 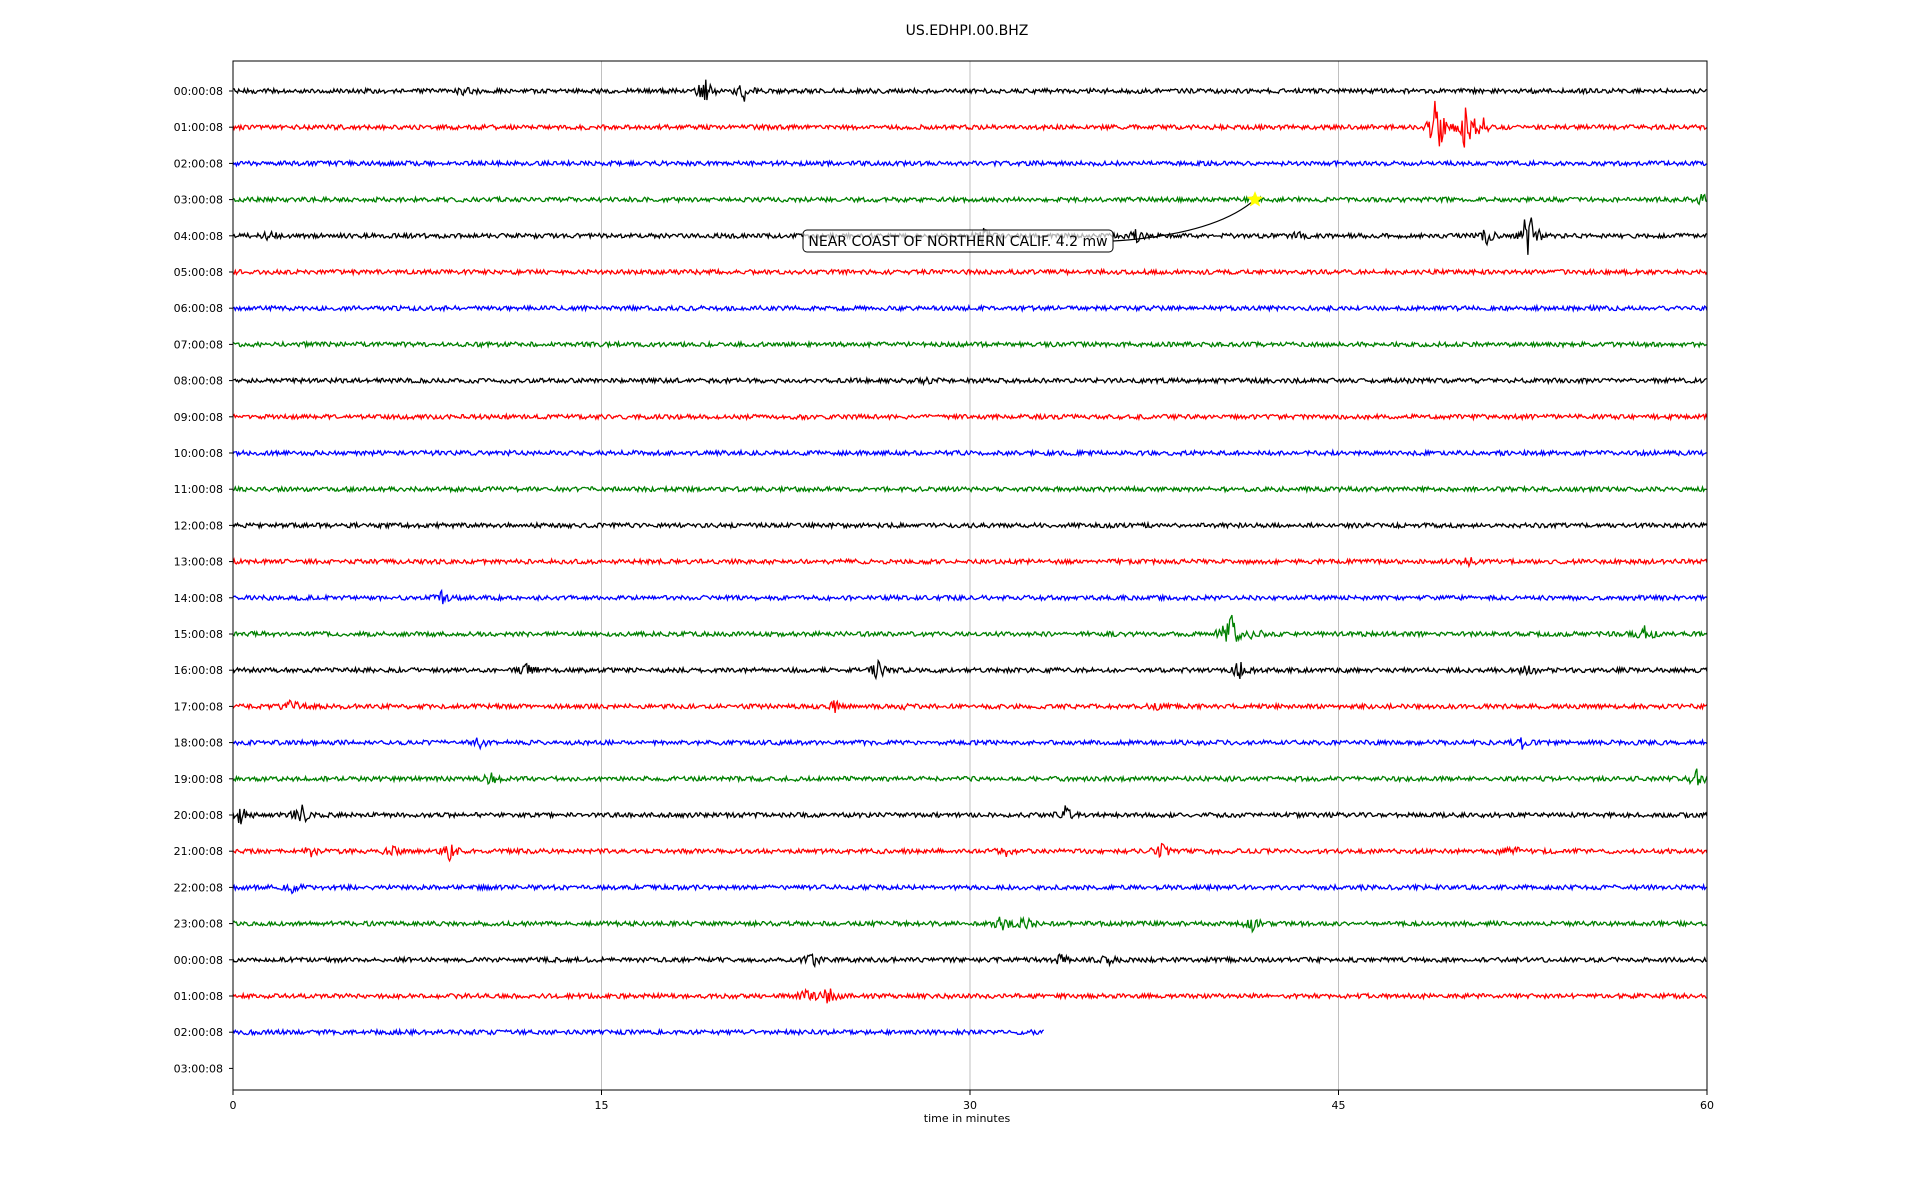 I want to click on hour-label: 19:00:08, so click(x=198, y=779).